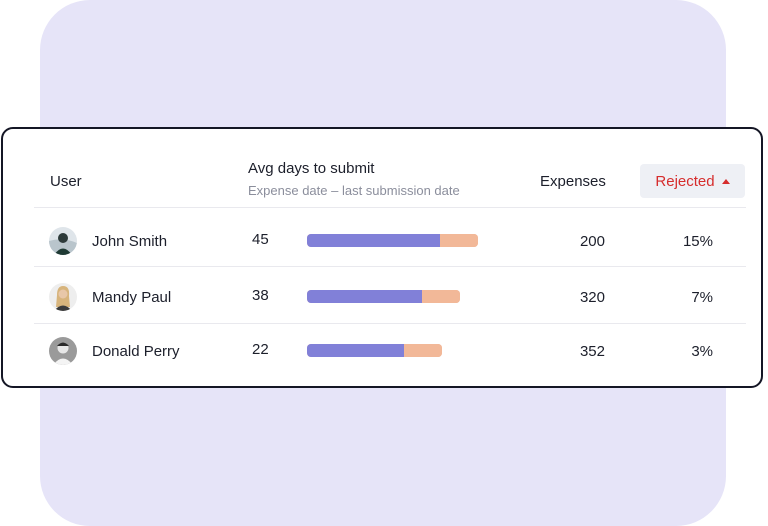  Describe the element at coordinates (390, 207) in the screenshot. I see `header-divider` at that location.